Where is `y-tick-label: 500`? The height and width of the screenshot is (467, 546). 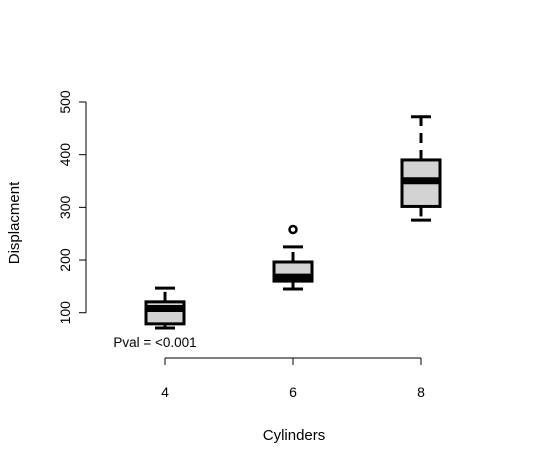 y-tick-label: 500 is located at coordinates (65, 102).